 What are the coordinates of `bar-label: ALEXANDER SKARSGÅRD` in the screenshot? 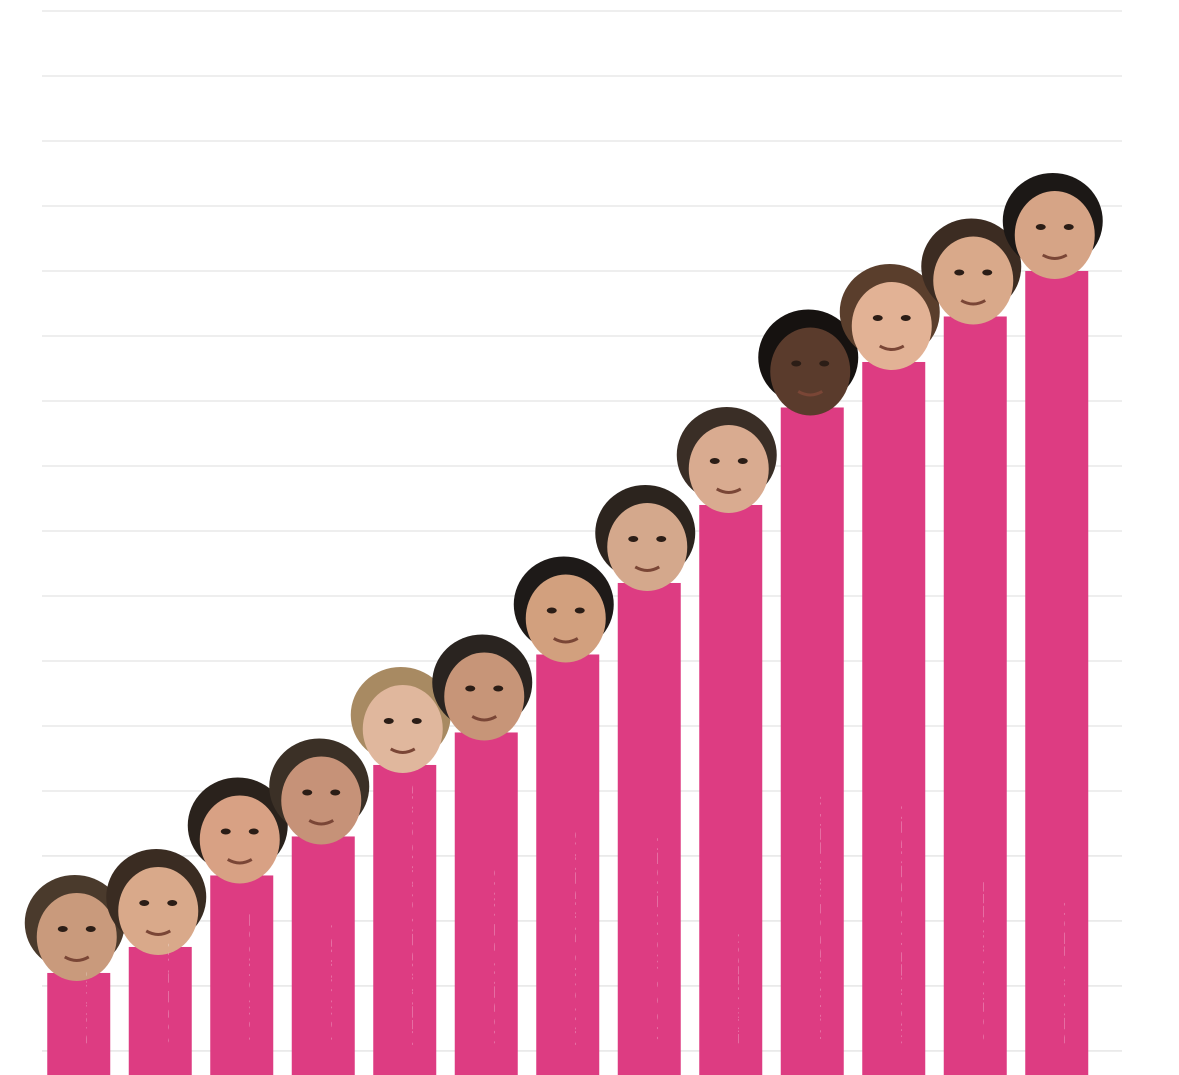 It's located at (406, 912).